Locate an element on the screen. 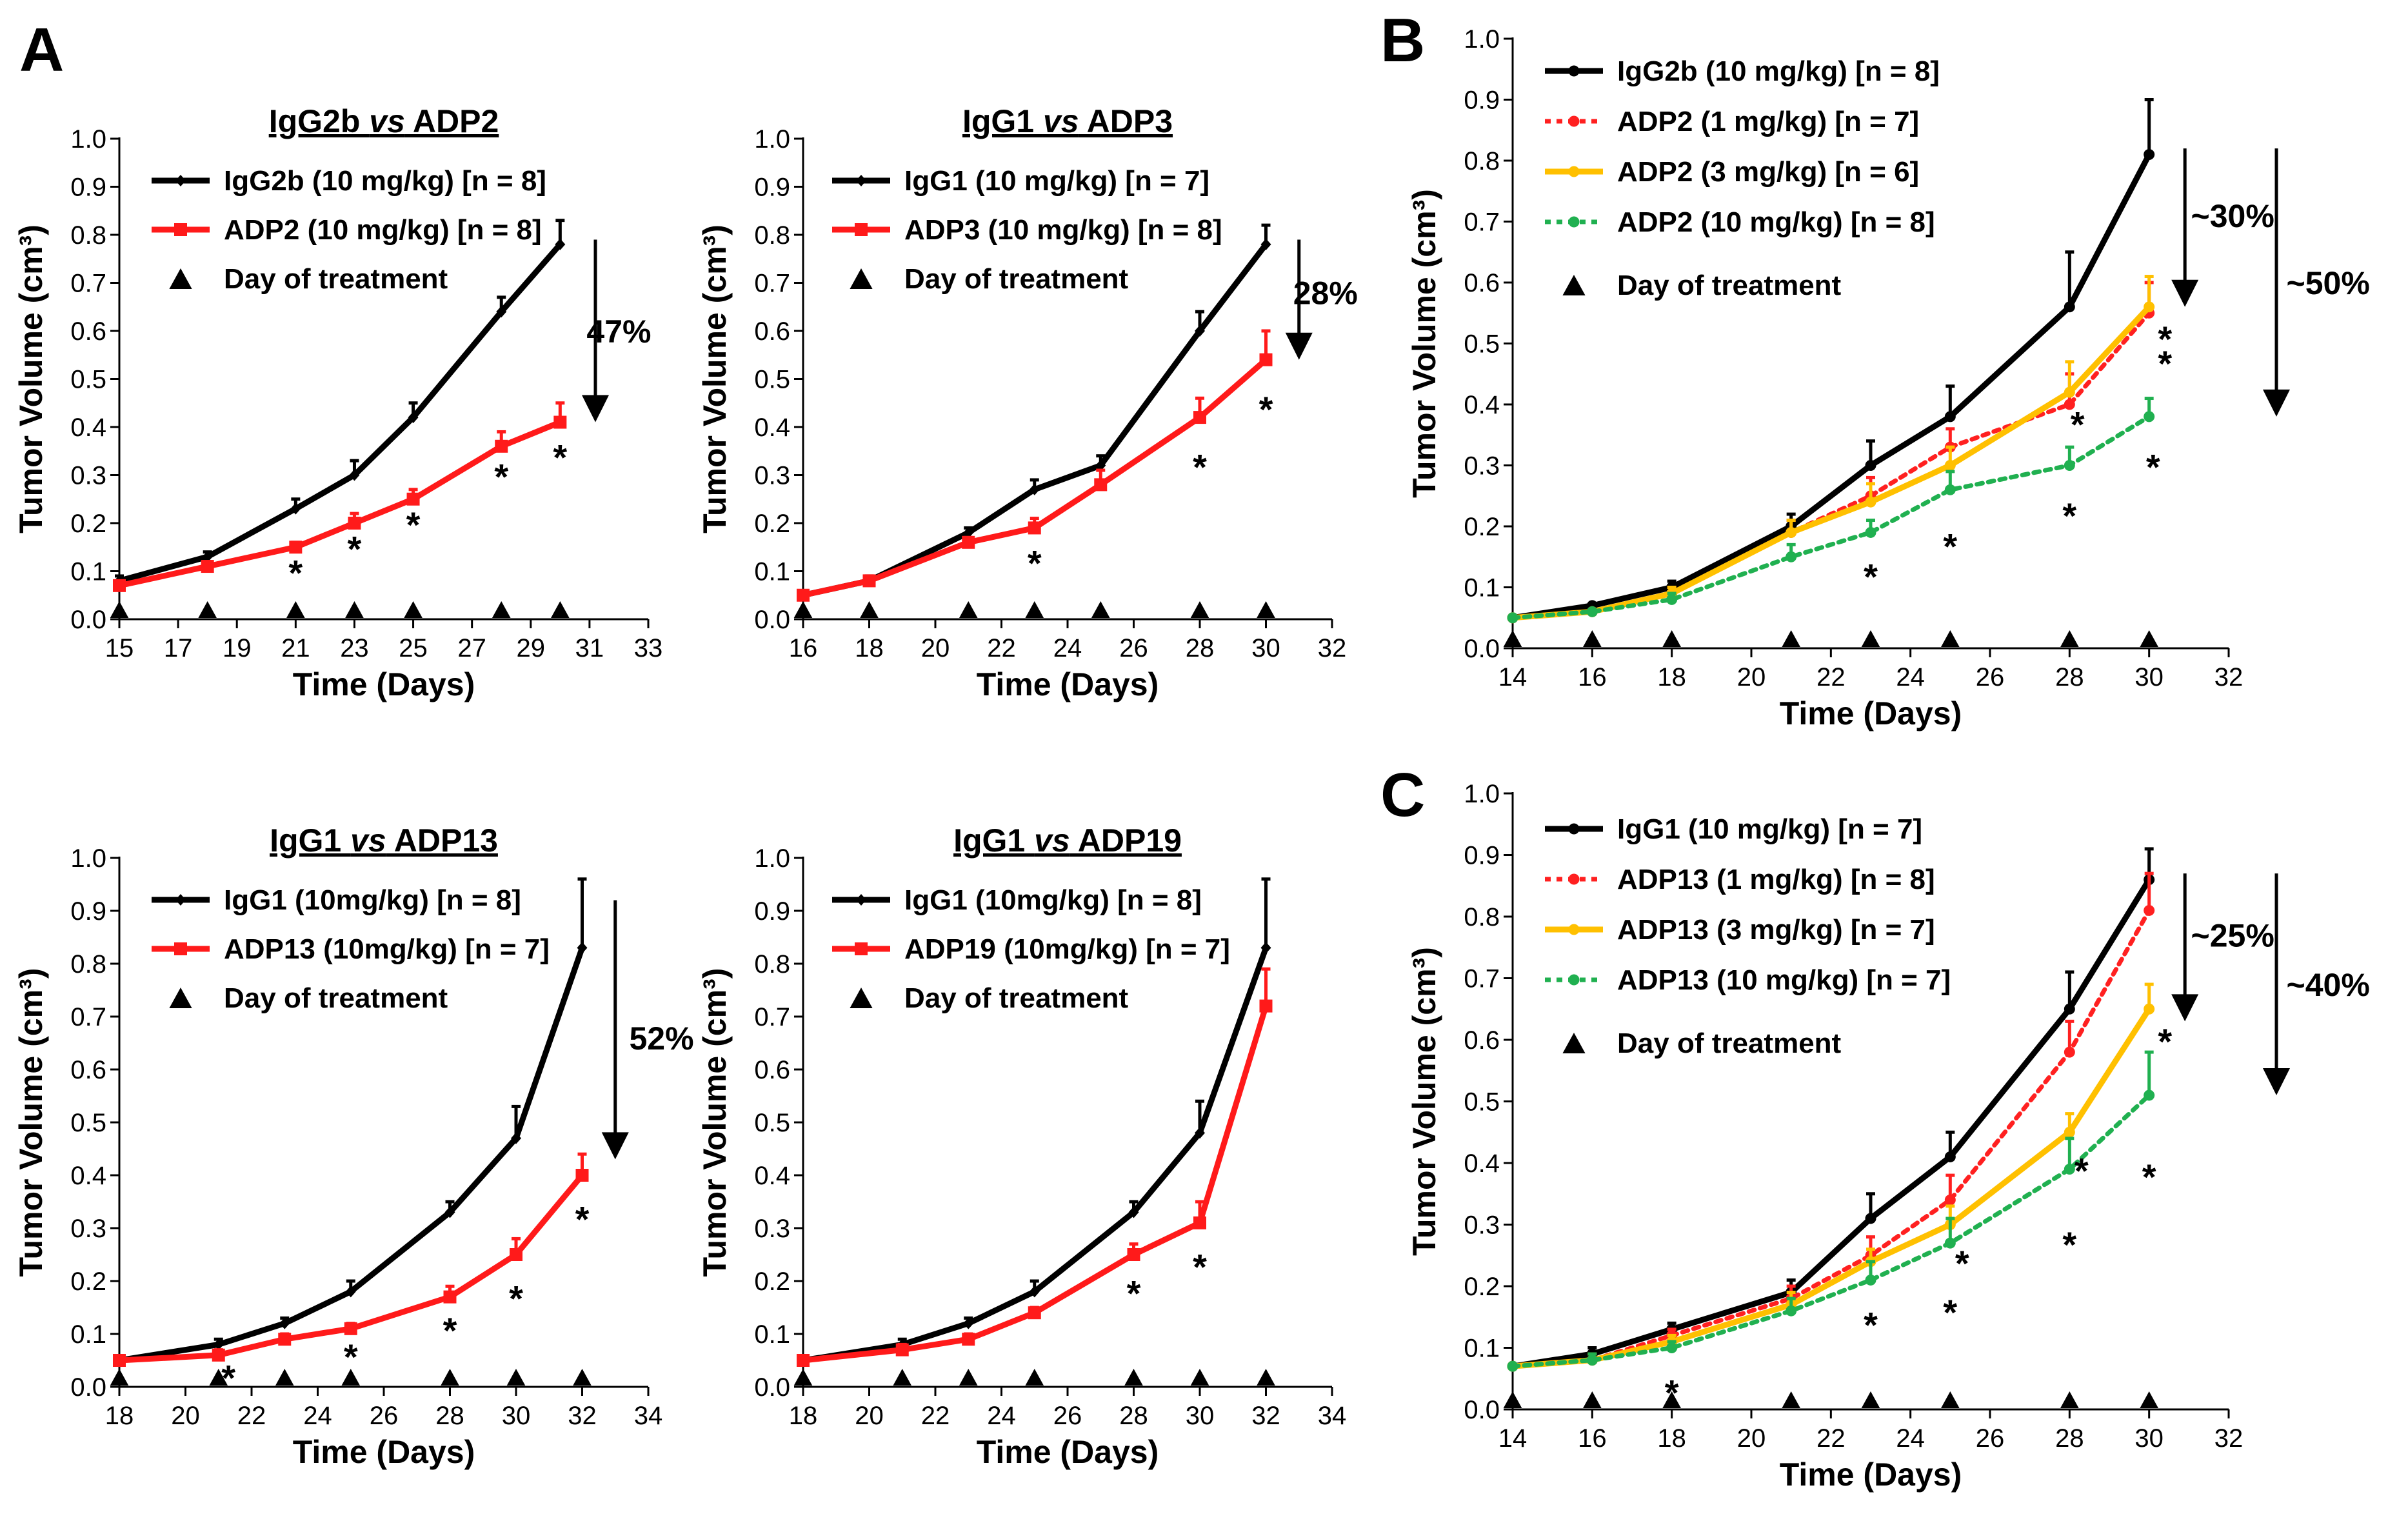 The width and height of the screenshot is (2408, 1521). x-tick-label: 30 is located at coordinates (1265, 648).